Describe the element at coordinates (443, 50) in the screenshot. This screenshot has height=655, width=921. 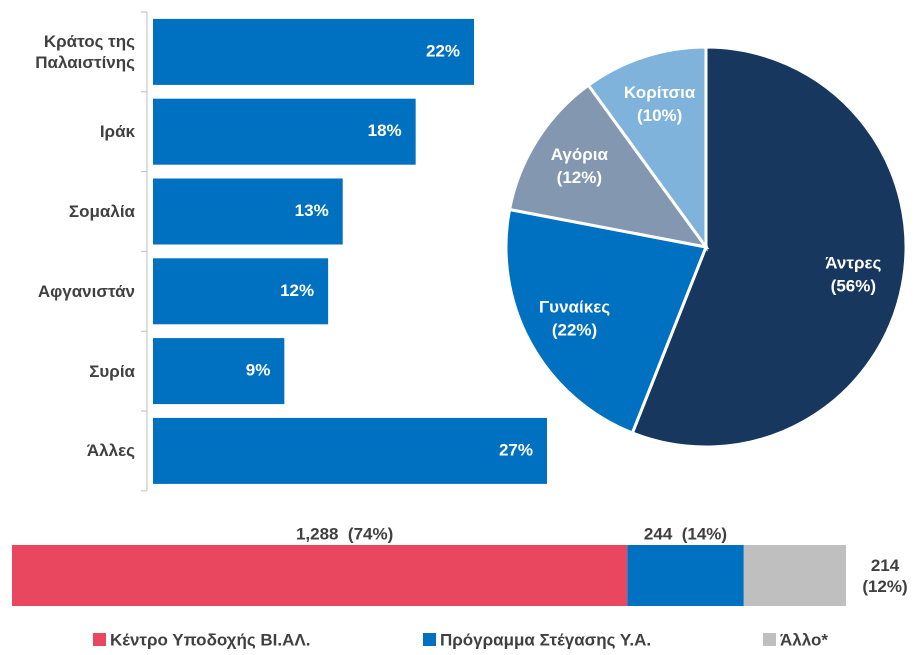
I see `bar-value-label: 22%` at that location.